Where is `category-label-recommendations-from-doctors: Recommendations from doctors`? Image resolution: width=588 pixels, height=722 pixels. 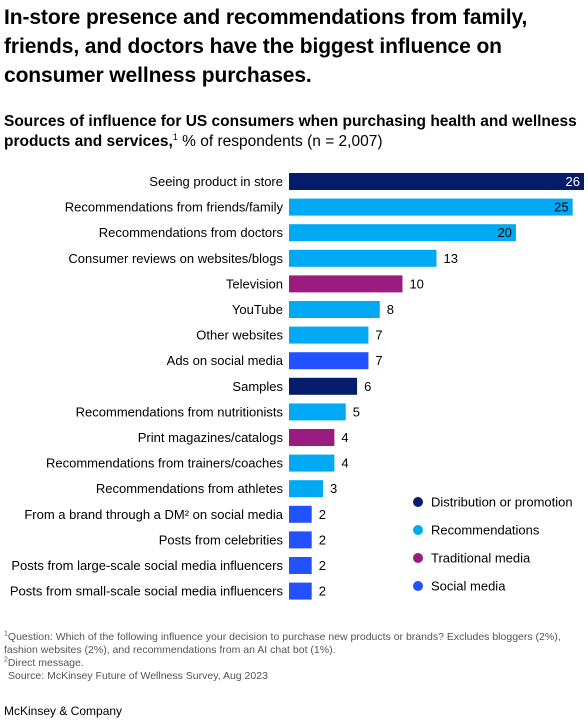
category-label-recommendations-from-doctors: Recommendations from doctors is located at coordinates (191, 232).